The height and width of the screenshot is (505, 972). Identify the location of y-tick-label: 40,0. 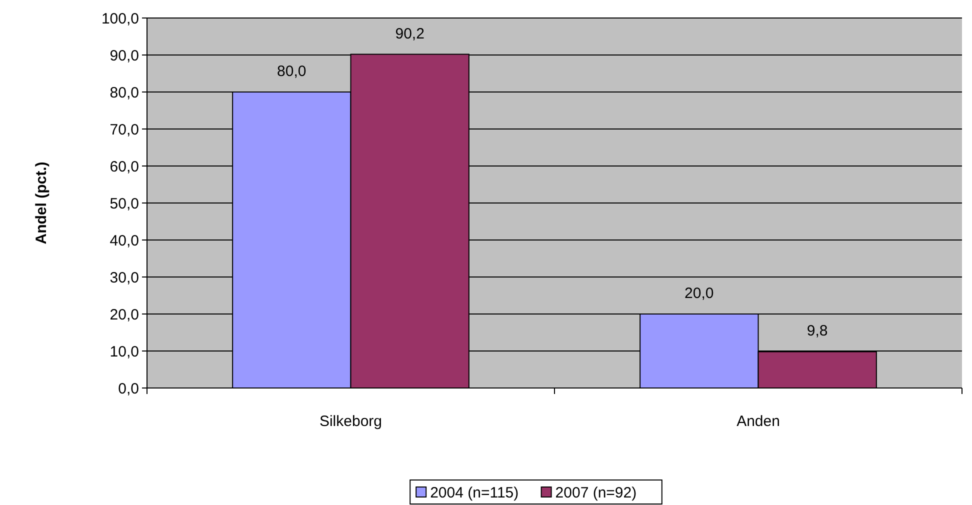
(124, 241).